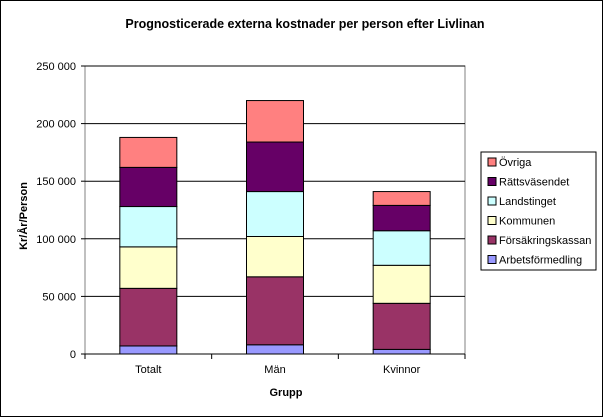 The height and width of the screenshot is (417, 603). What do you see at coordinates (402, 370) in the screenshot?
I see `x-tick-label: Kvinnor` at bounding box center [402, 370].